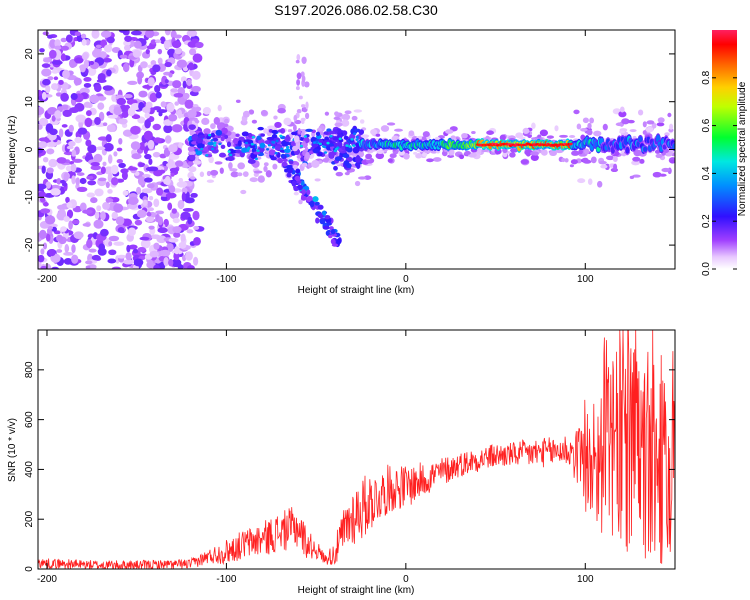 The image size is (750, 600). Describe the element at coordinates (356, 590) in the screenshot. I see `snr-x-label: Height of straight line (km)` at that location.